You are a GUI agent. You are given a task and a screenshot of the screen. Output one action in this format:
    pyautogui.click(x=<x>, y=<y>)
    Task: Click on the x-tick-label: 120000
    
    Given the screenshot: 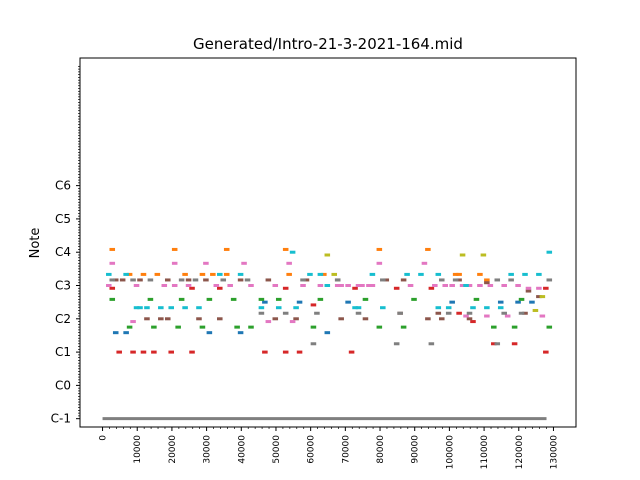 What is the action you would take?
    pyautogui.click(x=520, y=452)
    